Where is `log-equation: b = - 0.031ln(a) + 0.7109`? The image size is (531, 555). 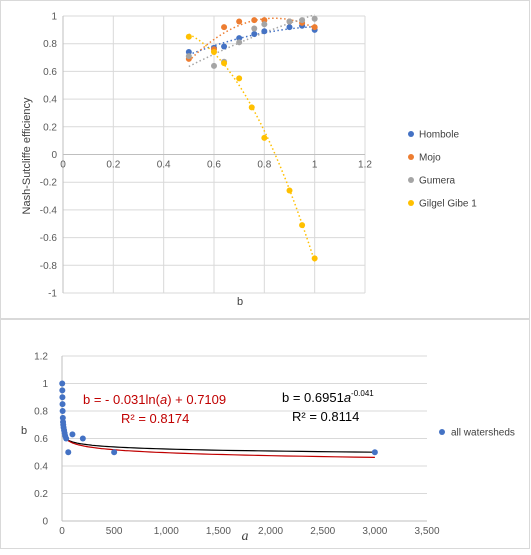 log-equation: b = - 0.031ln(a) + 0.7109 is located at coordinates (154, 399).